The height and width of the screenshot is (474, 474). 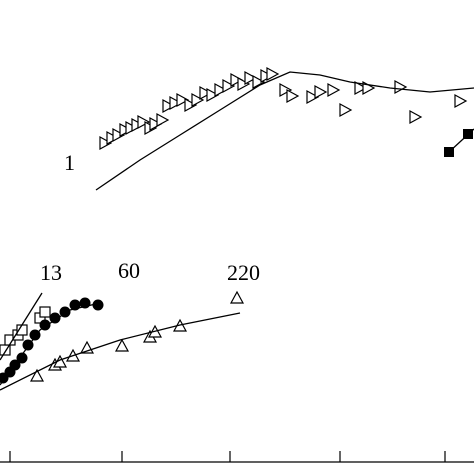 I want to click on annotation: 220, so click(x=243, y=272).